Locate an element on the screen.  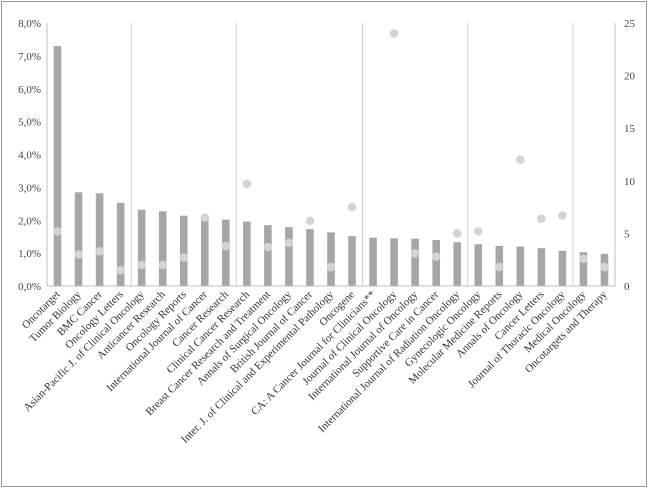
left-tick-label: 2,0% is located at coordinates (29, 221).